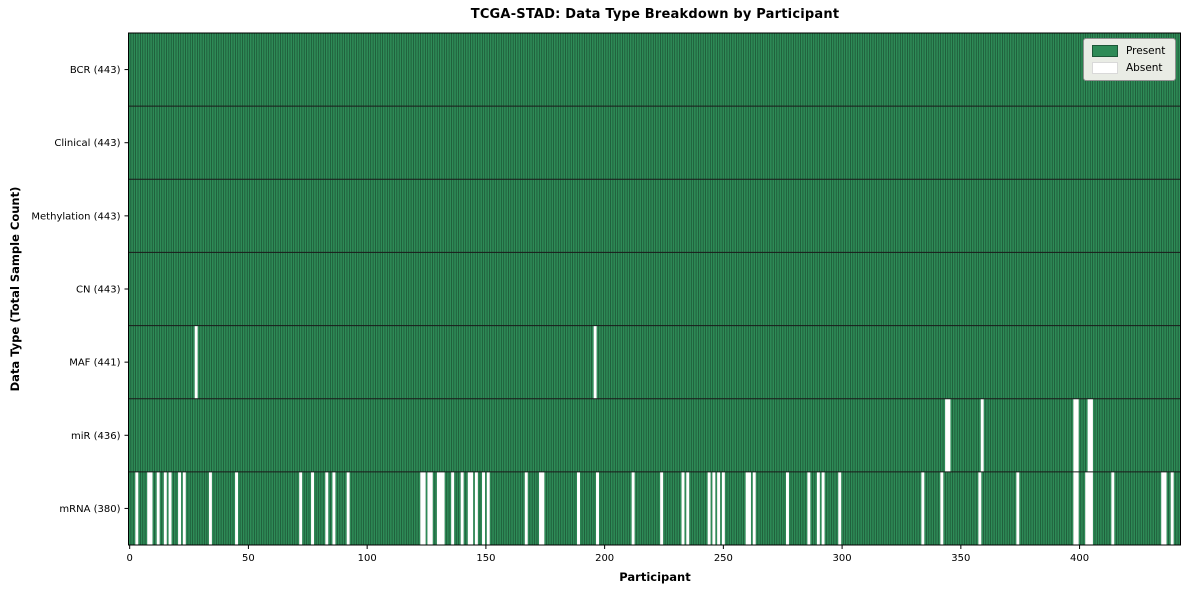 The image size is (1200, 600). What do you see at coordinates (960, 558) in the screenshot?
I see `x-tick-label: 350` at bounding box center [960, 558].